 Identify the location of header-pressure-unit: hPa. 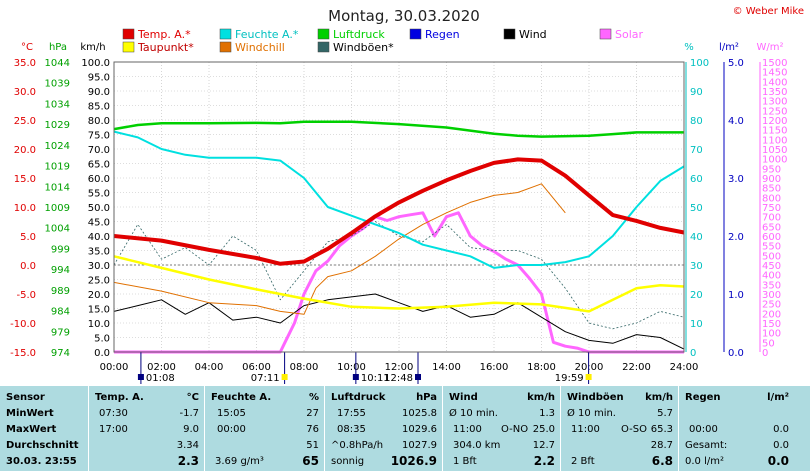
(426, 397).